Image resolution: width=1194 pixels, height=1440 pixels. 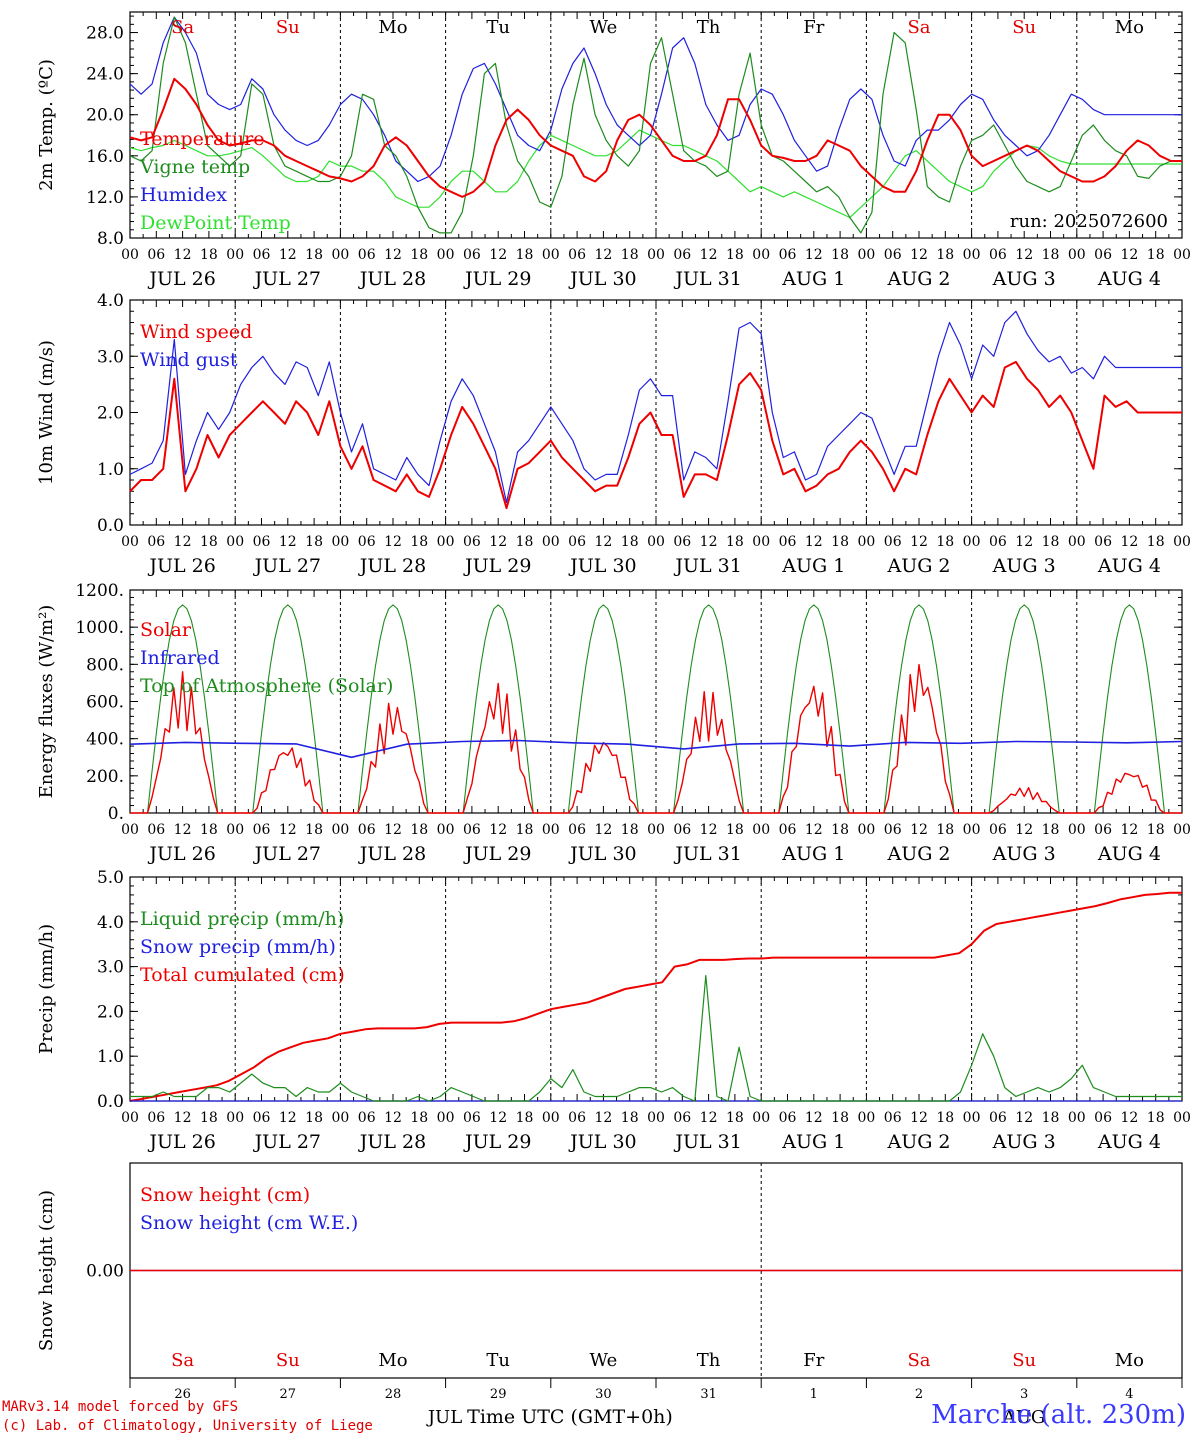 I want to click on plot-frame-energy, so click(x=656, y=701).